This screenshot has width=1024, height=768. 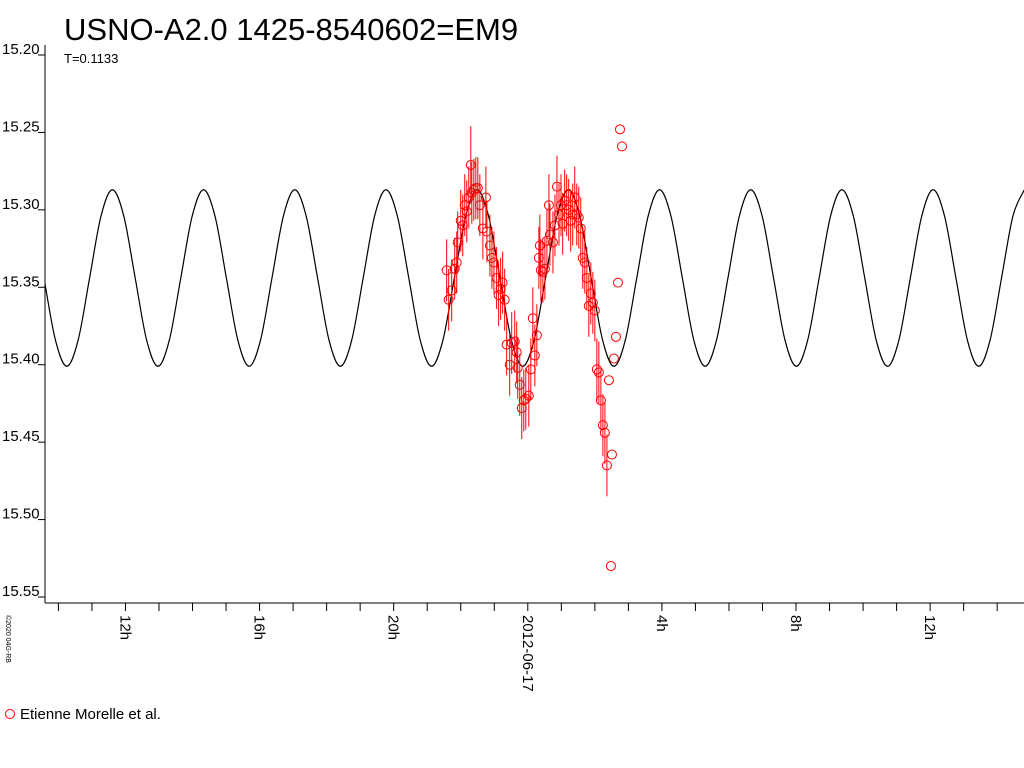 I want to click on y-tick-label: 15.35, so click(x=21, y=281).